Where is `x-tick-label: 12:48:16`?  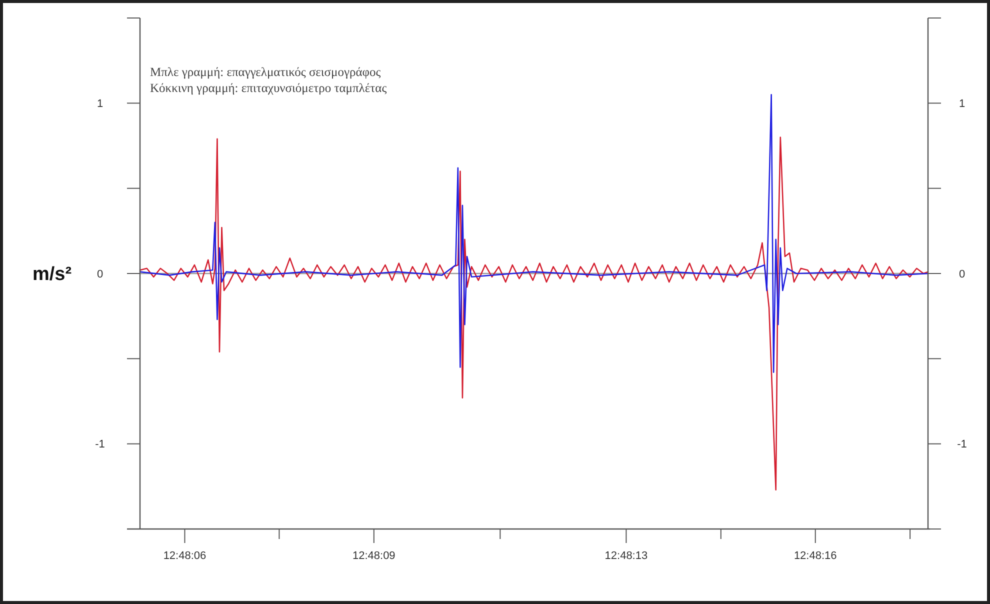 x-tick-label: 12:48:16 is located at coordinates (815, 556).